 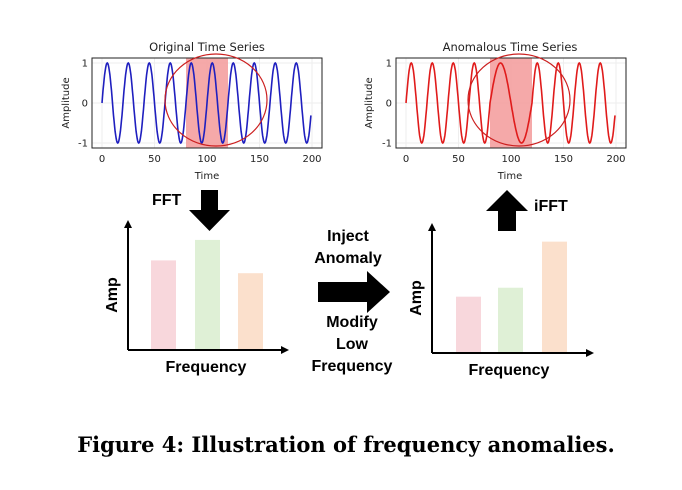 What do you see at coordinates (167, 200) in the screenshot?
I see `fft-label: FFT` at bounding box center [167, 200].